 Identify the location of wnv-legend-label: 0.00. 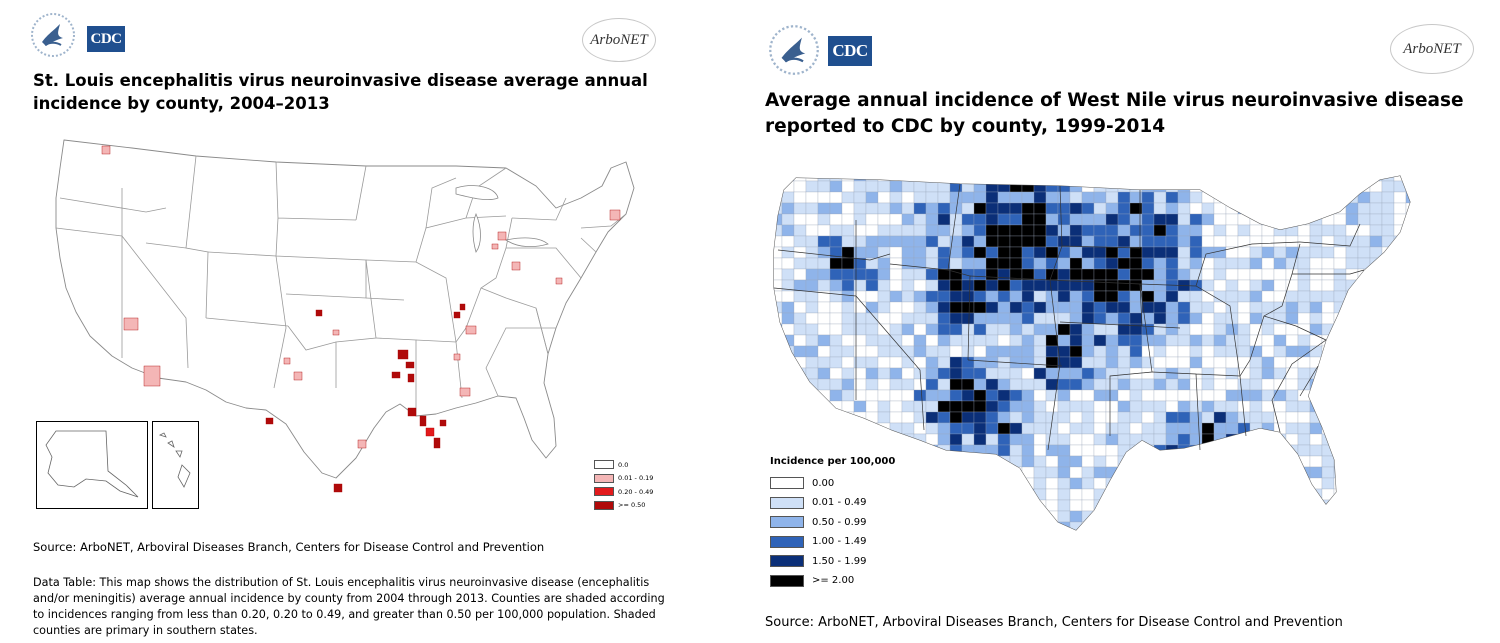
(823, 483).